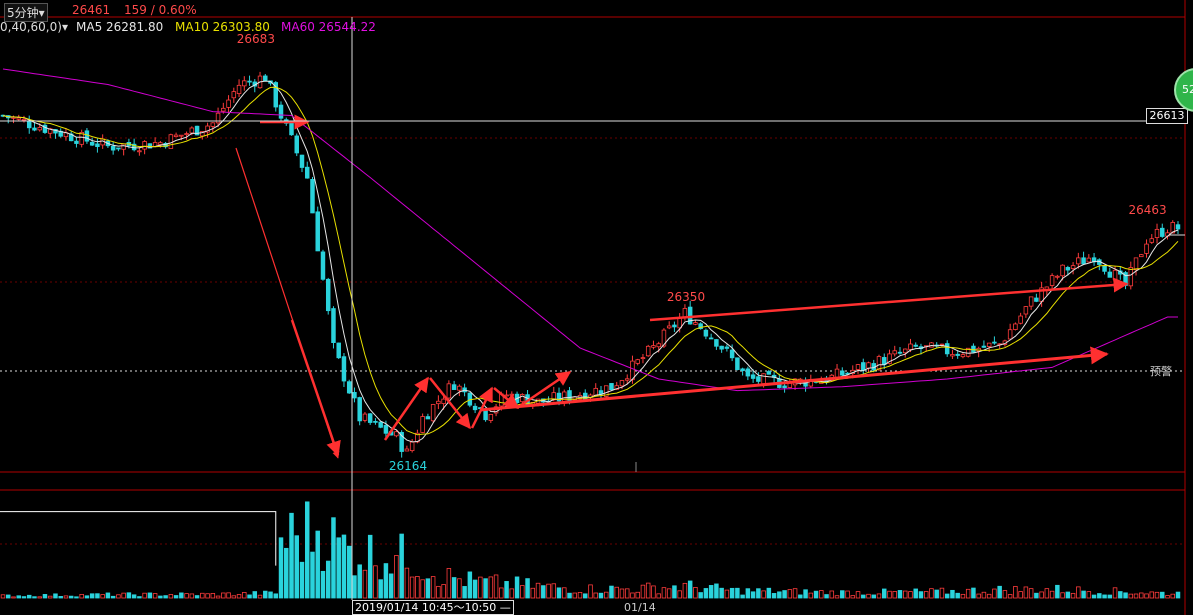  I want to click on date-axis-label: 01/14, so click(640, 607).